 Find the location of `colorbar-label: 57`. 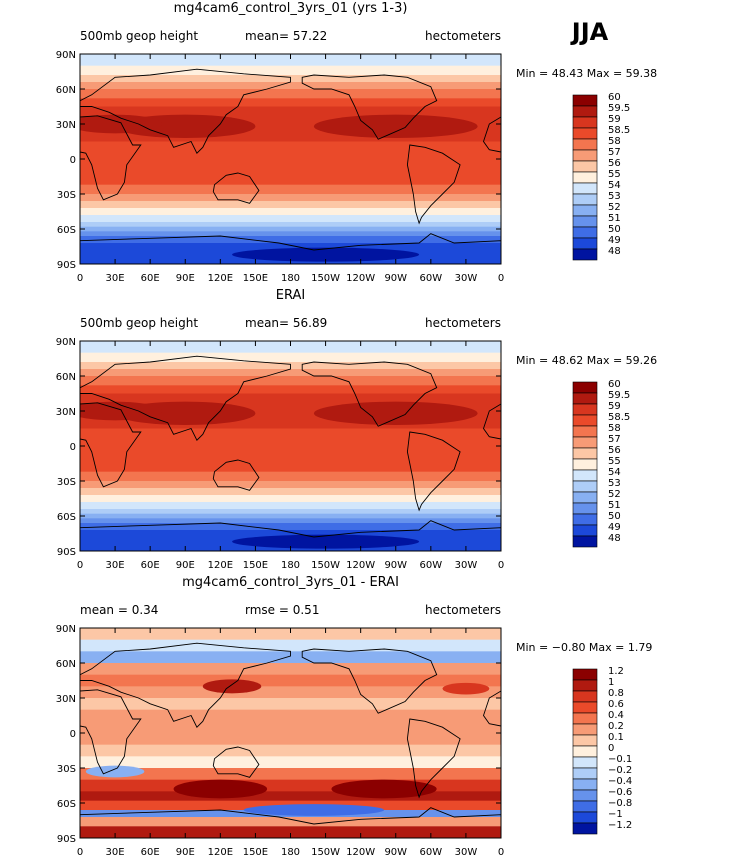

colorbar-label: 57 is located at coordinates (614, 152).